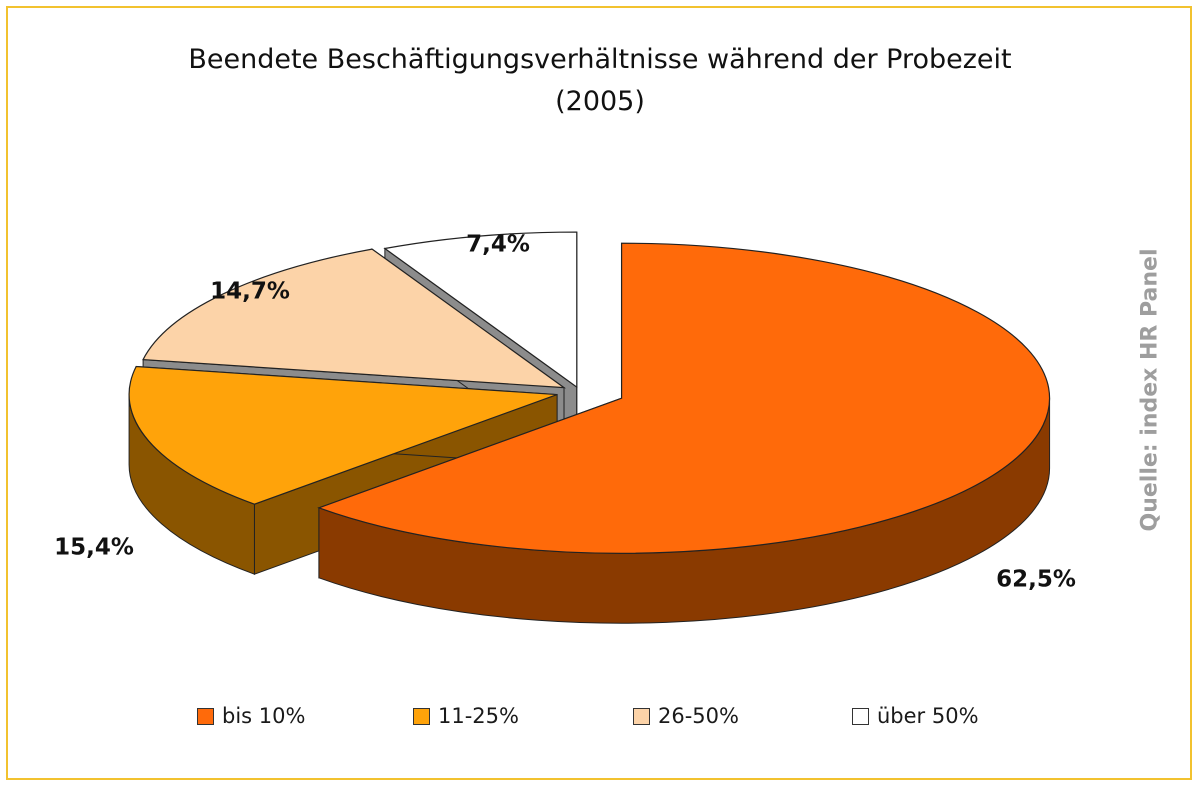 This screenshot has width=1200, height=788. I want to click on chart-subtitle: (2005), so click(600, 101).